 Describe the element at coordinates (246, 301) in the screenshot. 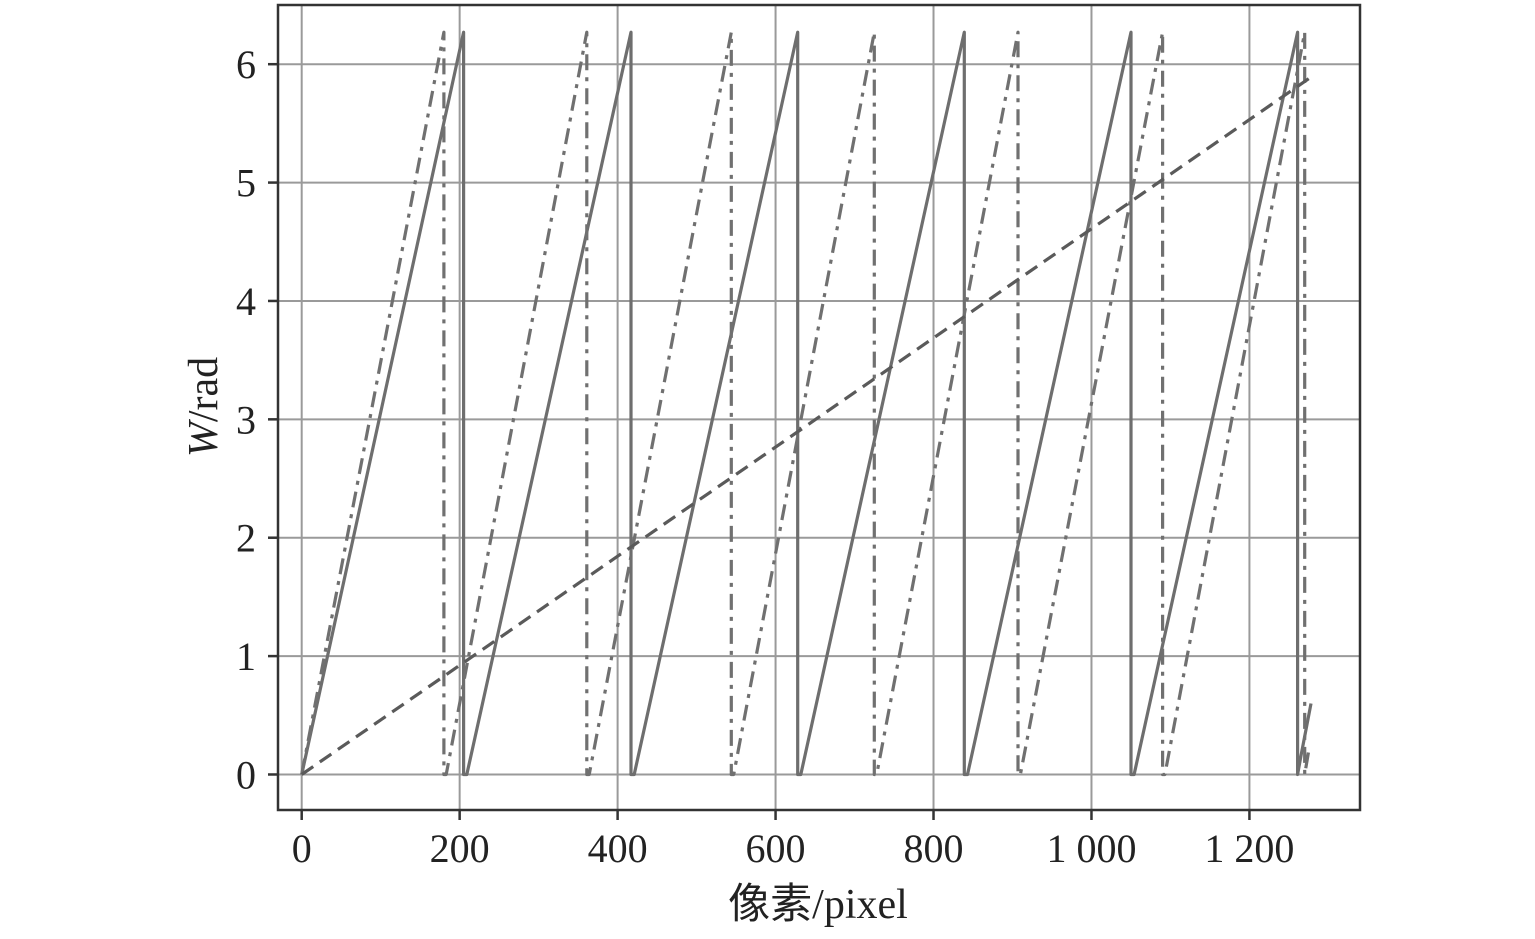

I see `y-tick-label: 4` at that location.